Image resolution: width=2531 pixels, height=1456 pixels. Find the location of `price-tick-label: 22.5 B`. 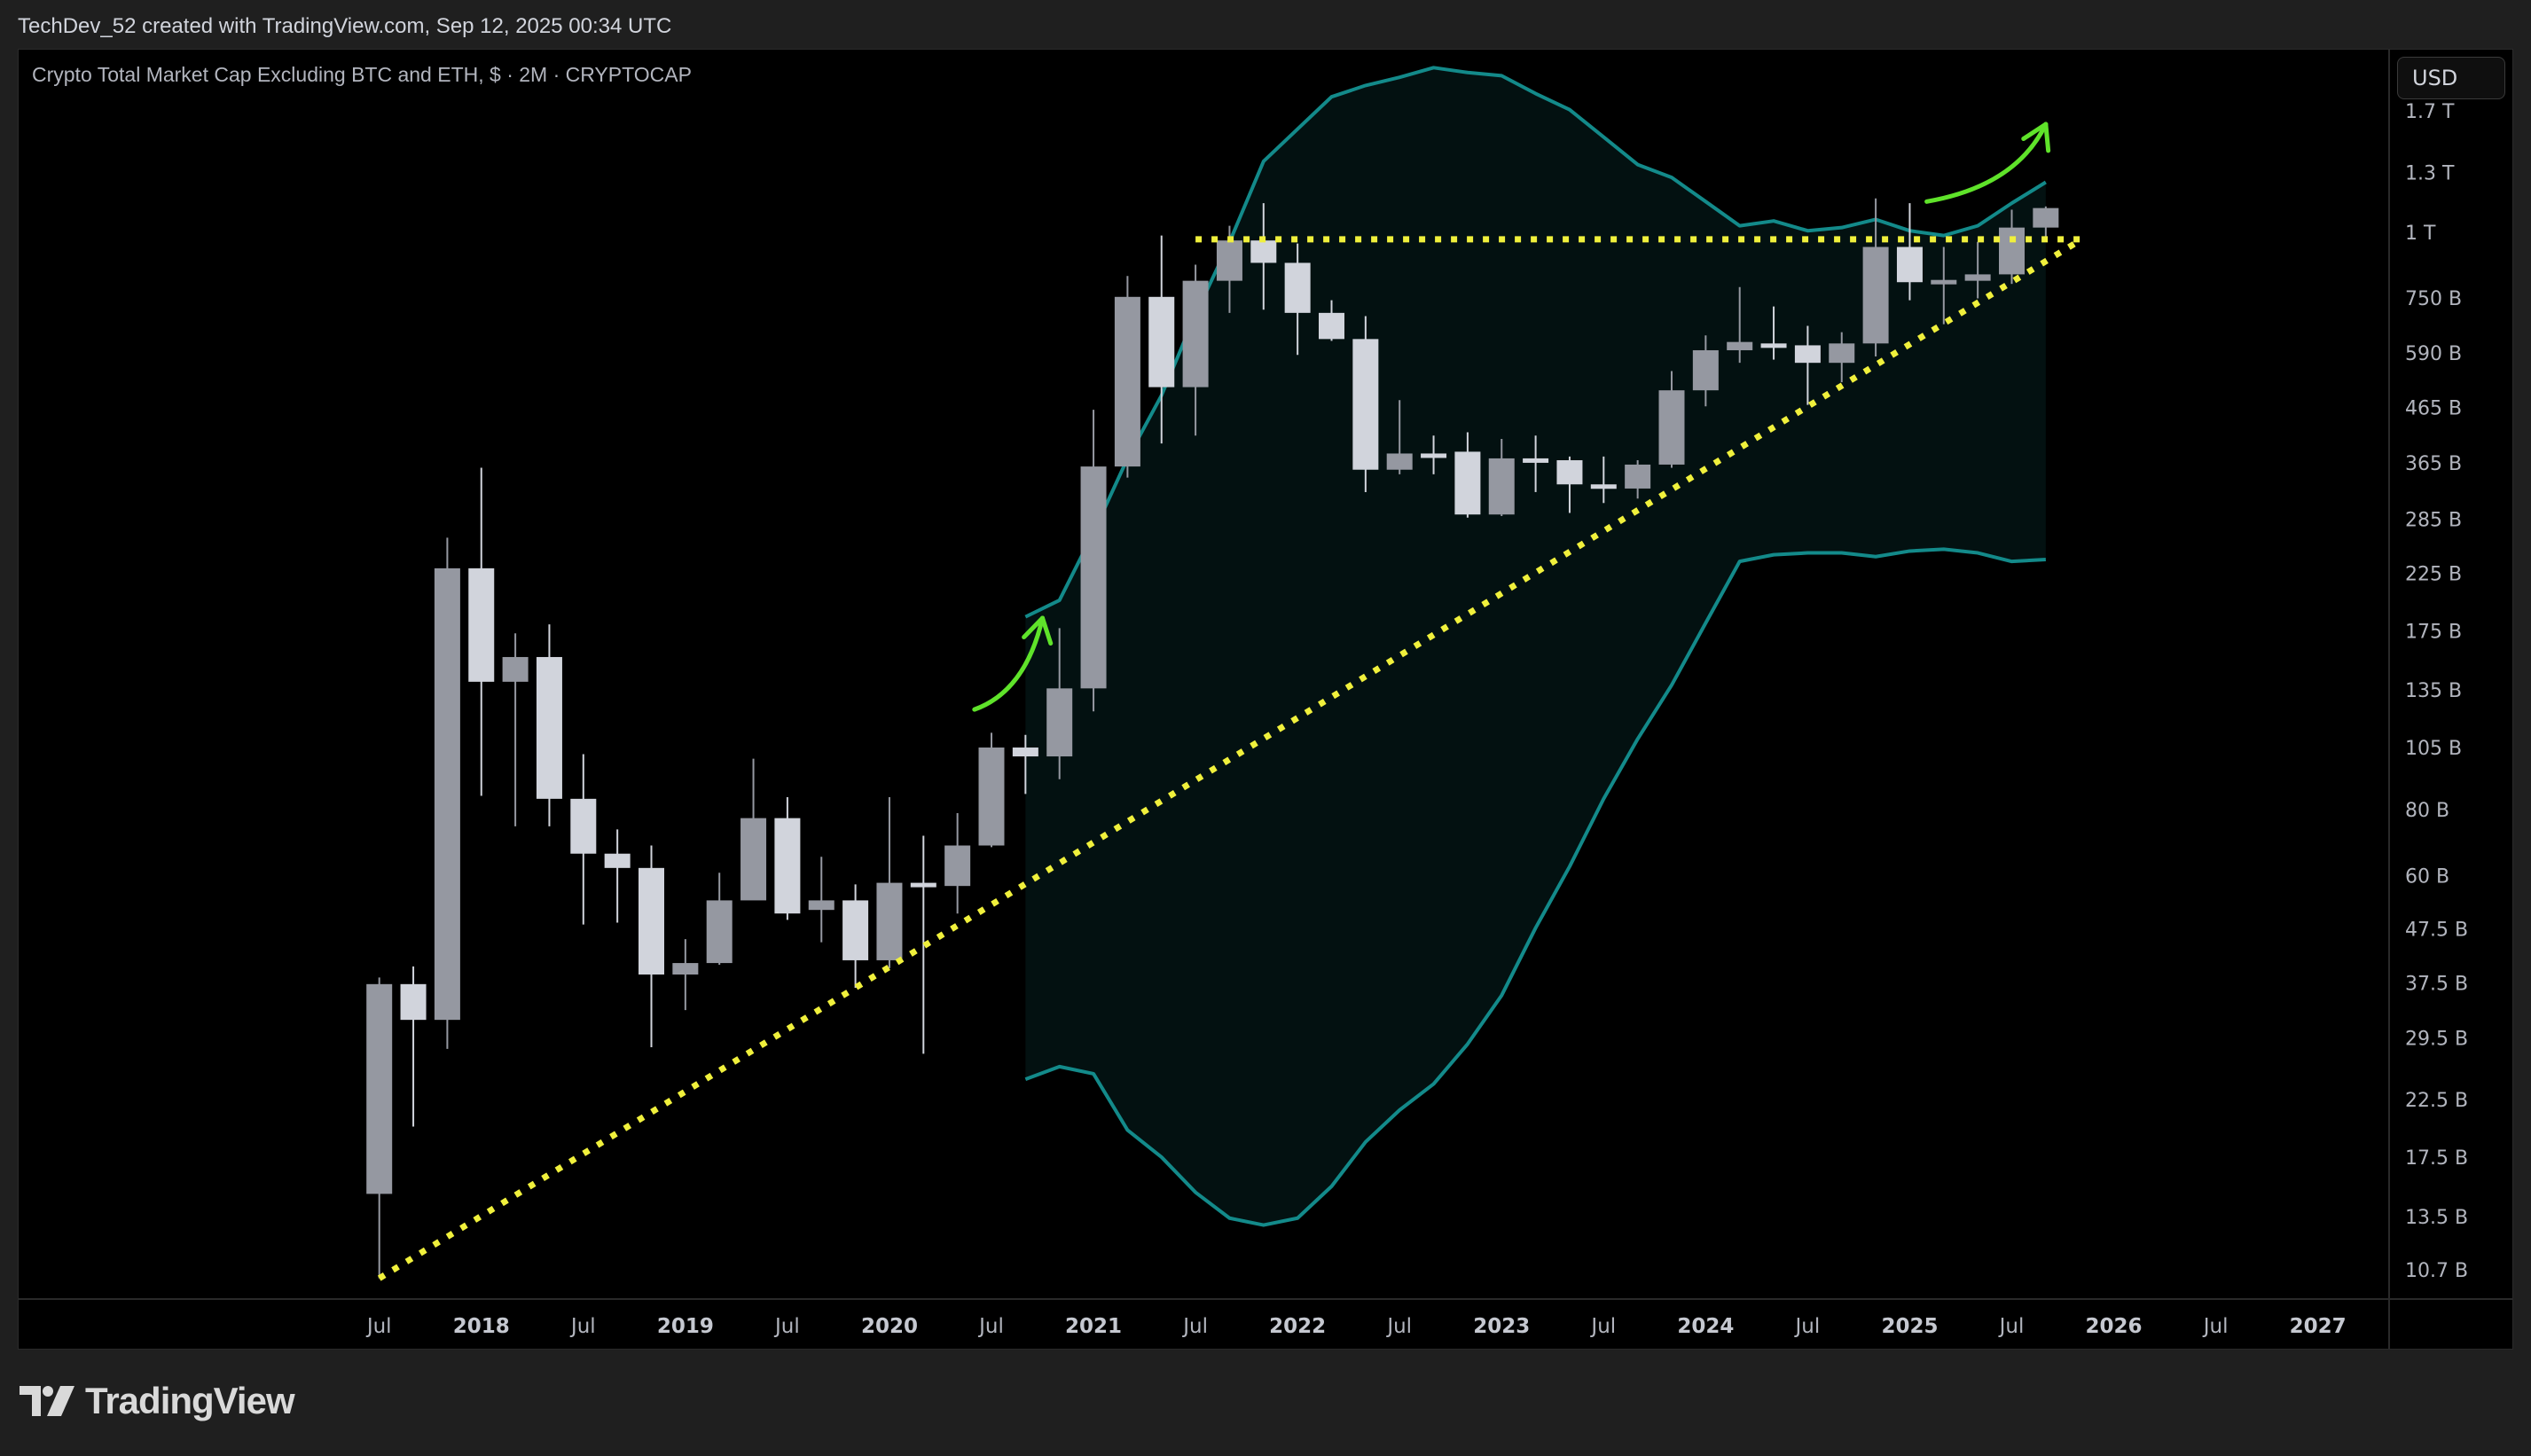

price-tick-label: 22.5 B is located at coordinates (2436, 1101).